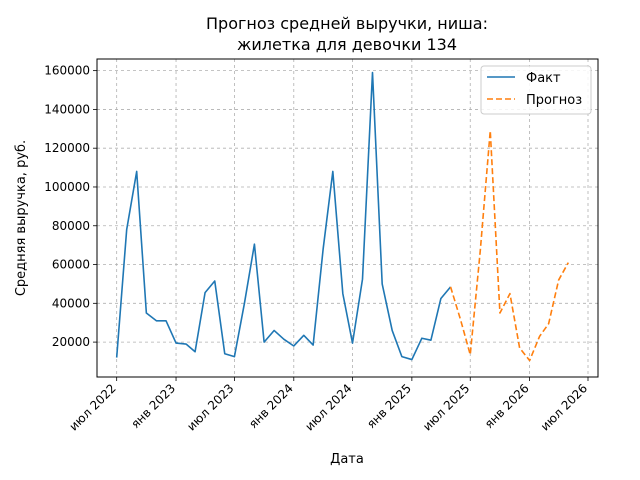 The height and width of the screenshot is (480, 640). What do you see at coordinates (71, 342) in the screenshot?
I see `y-tick-label: 20000` at bounding box center [71, 342].